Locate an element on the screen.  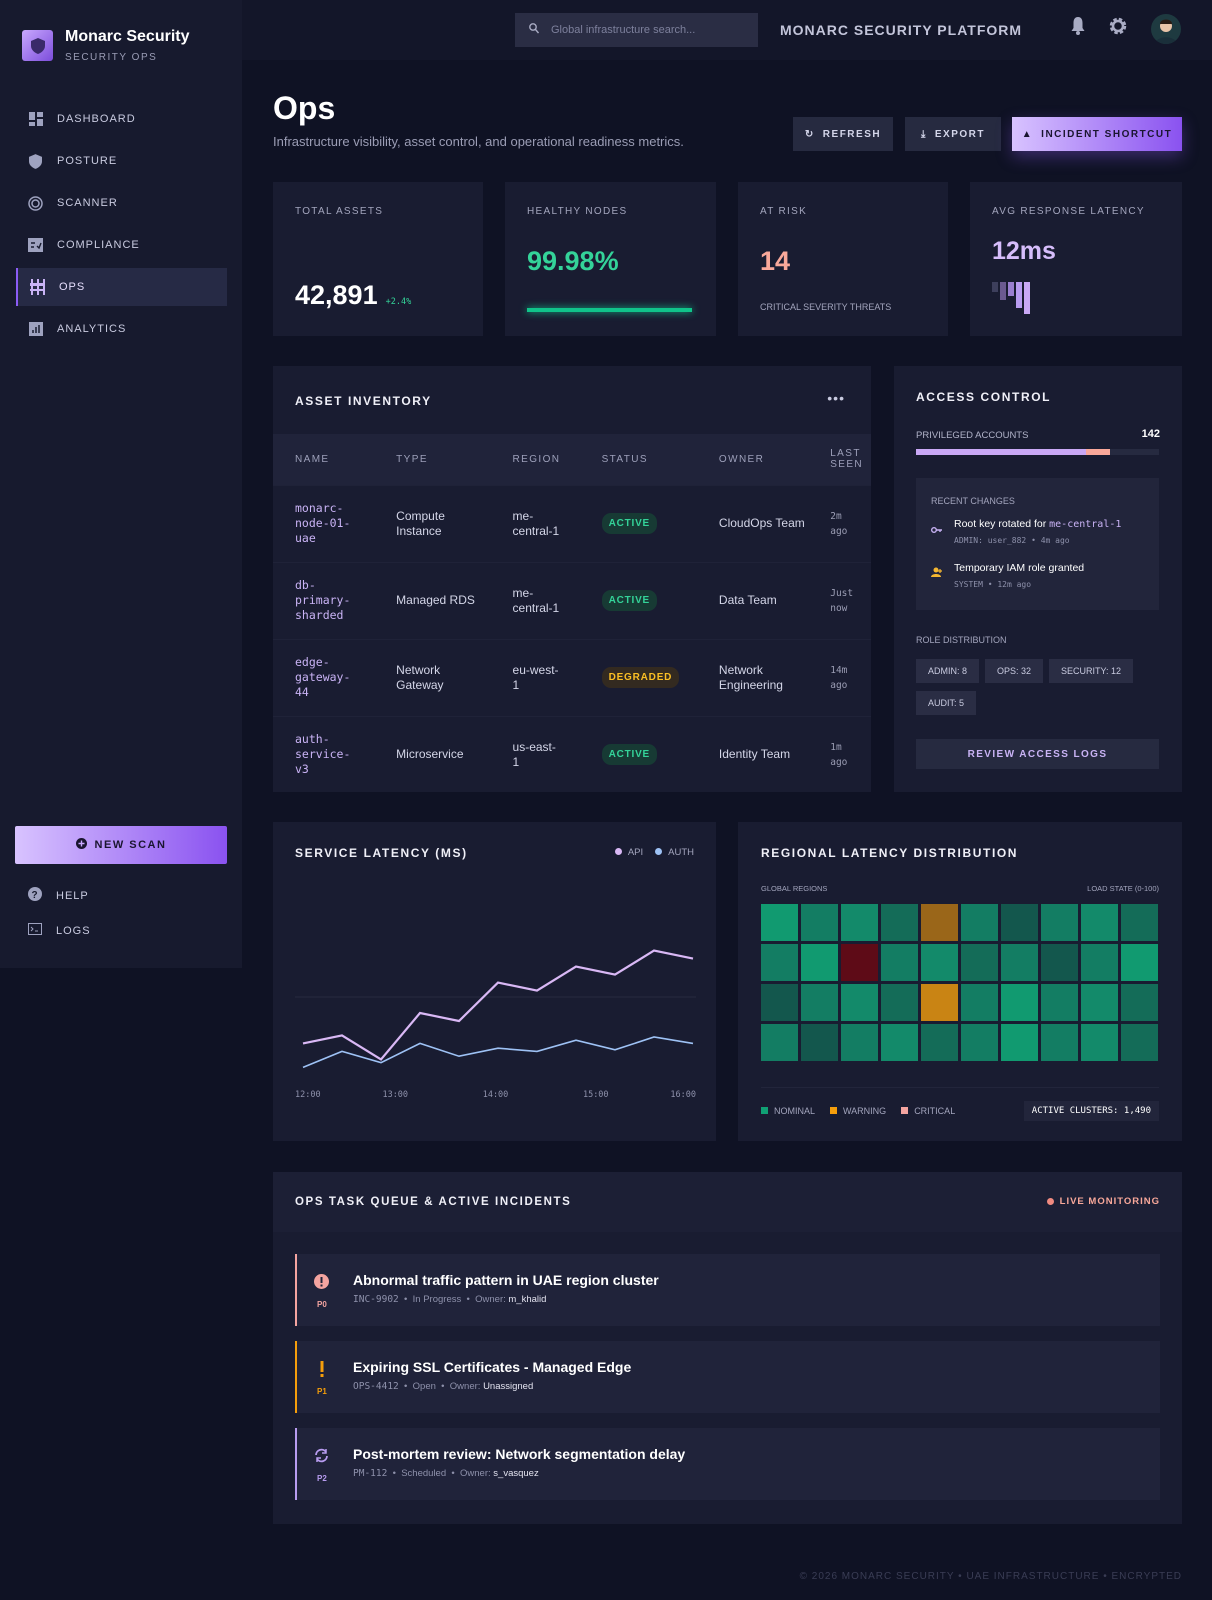
column-header: LAST SEEN is located at coordinates (839, 459).